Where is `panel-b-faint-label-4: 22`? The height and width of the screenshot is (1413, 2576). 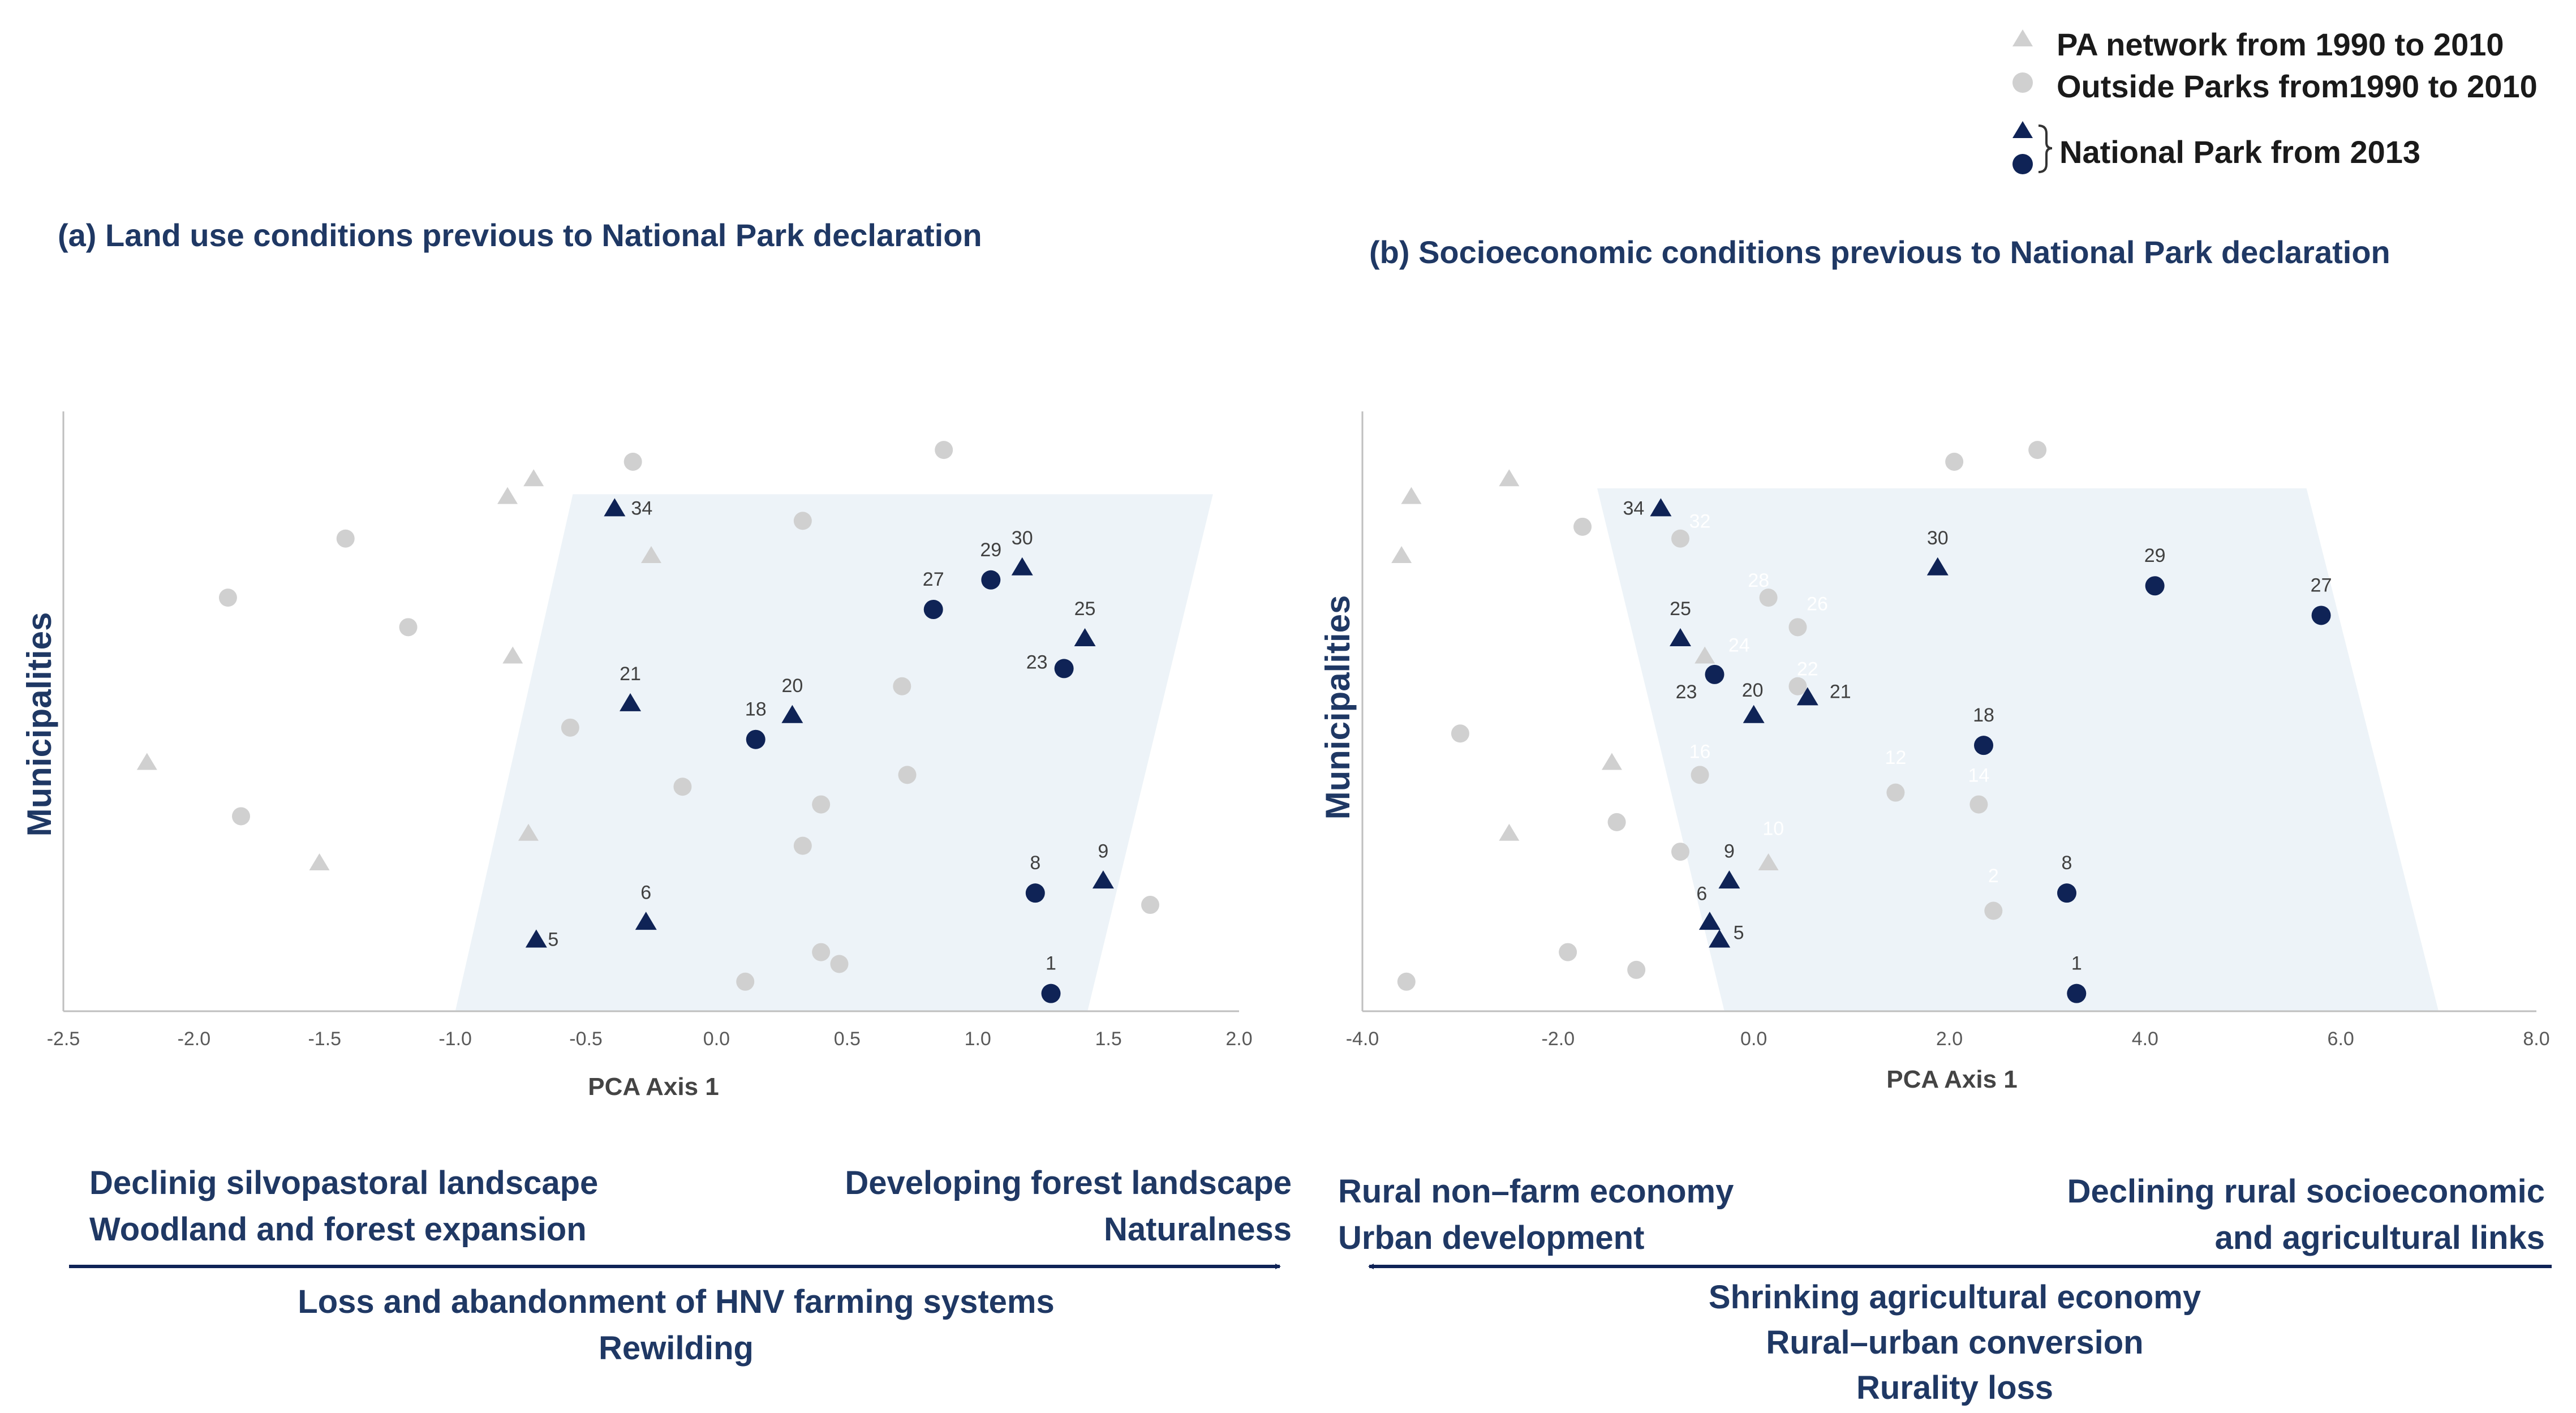
panel-b-faint-label-4: 22 is located at coordinates (1807, 669).